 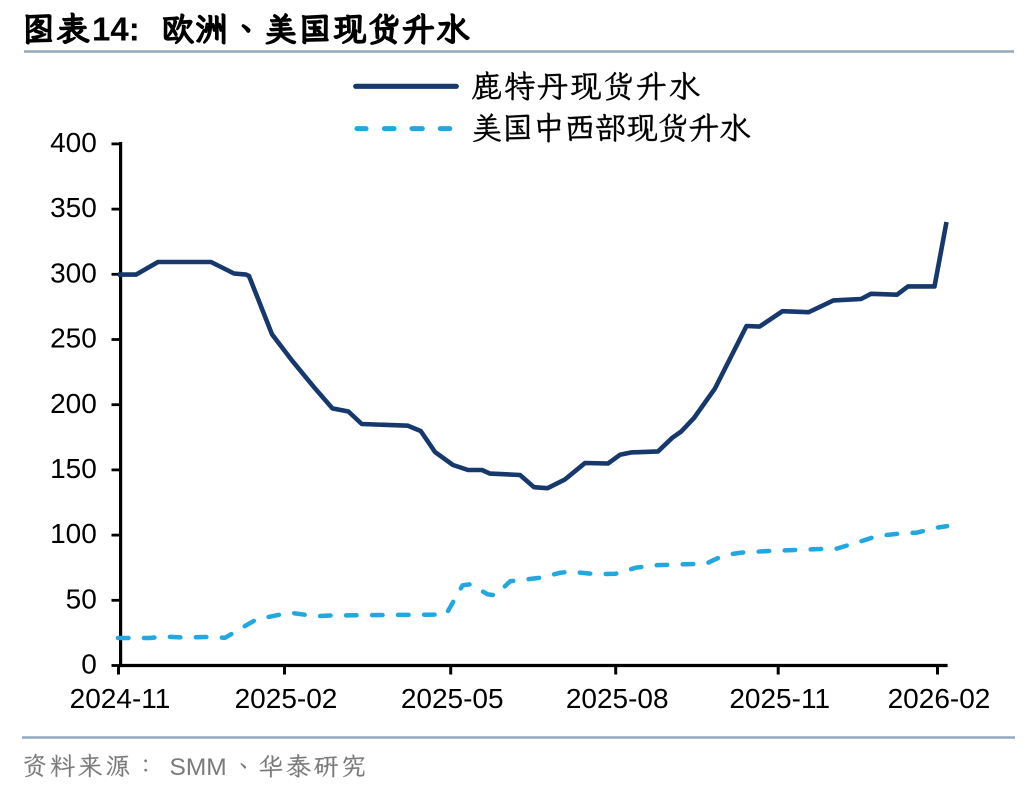 What do you see at coordinates (116, 28) in the screenshot?
I see `svg-text: 14:` at bounding box center [116, 28].